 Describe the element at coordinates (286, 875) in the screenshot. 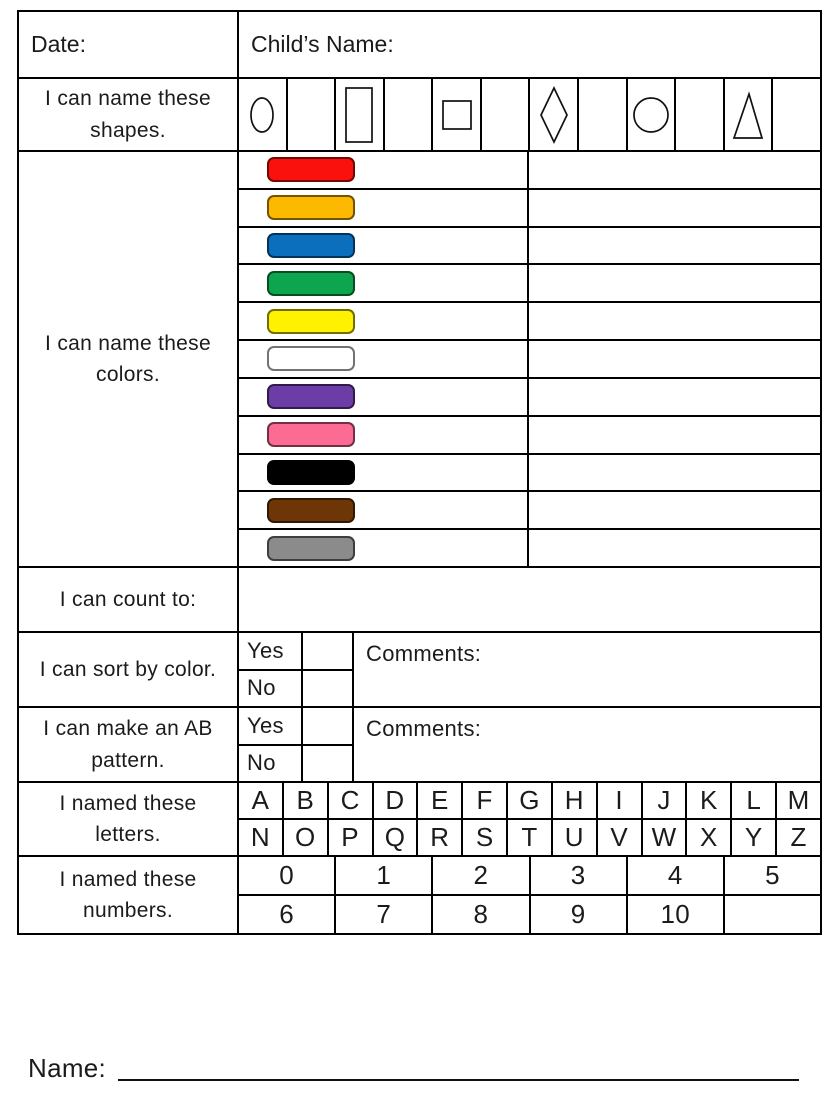

I see `number-cell-0: 0` at that location.